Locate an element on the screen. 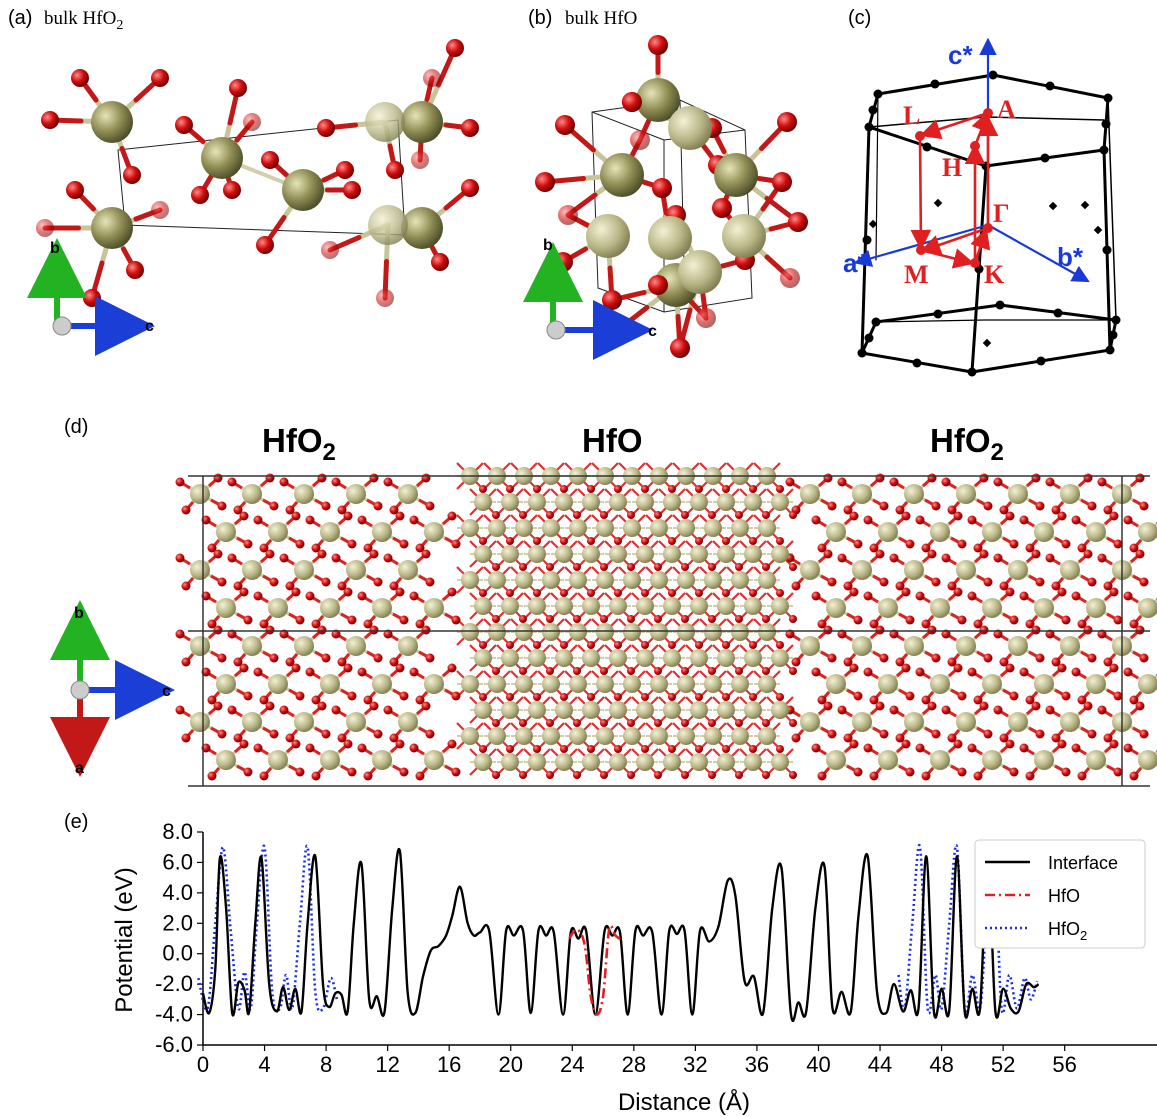 The width and height of the screenshot is (1157, 1117). point-A: A is located at coordinates (1006, 109).